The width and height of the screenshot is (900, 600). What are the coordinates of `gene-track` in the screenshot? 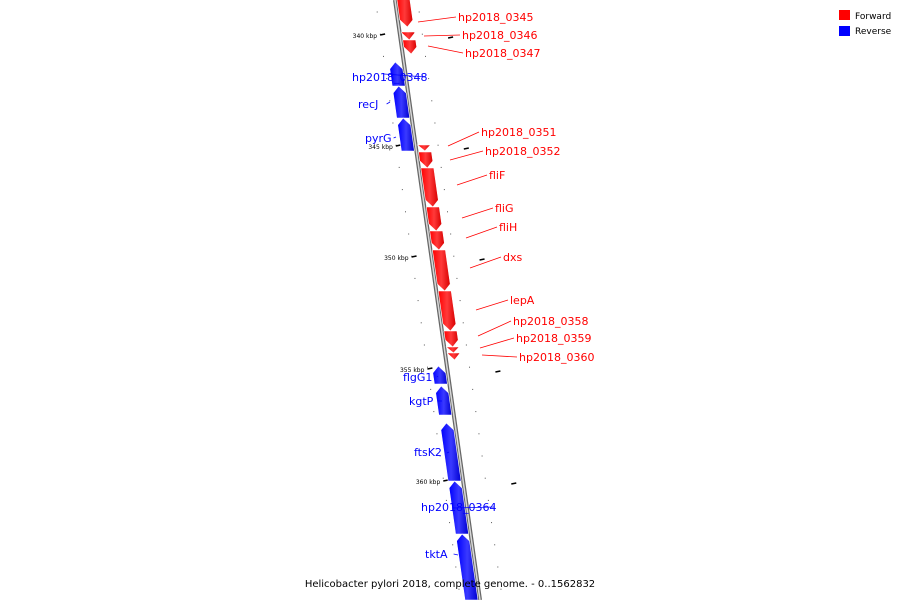 It's located at (434, 300).